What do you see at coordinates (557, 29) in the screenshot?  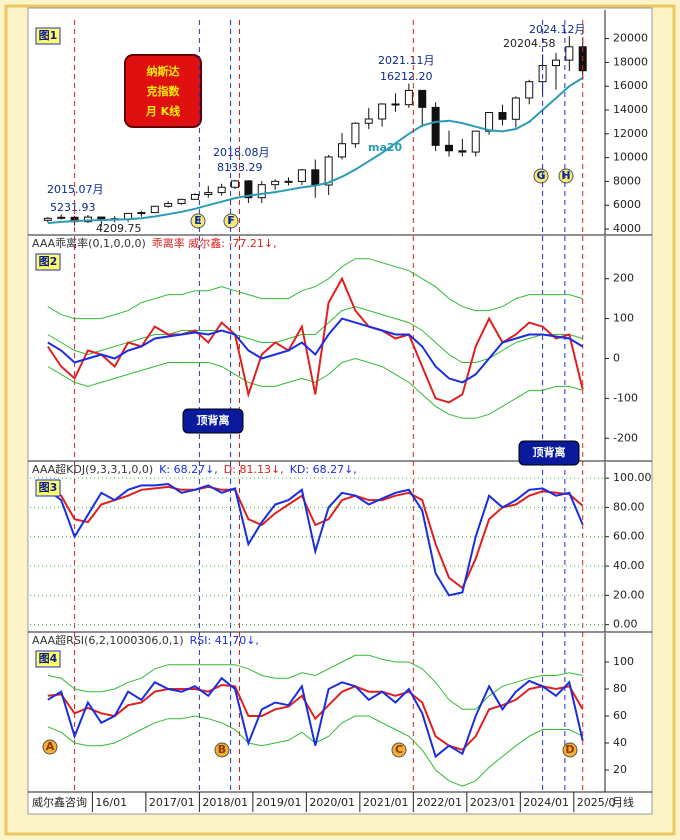 I see `annotation: 2024.12月` at bounding box center [557, 29].